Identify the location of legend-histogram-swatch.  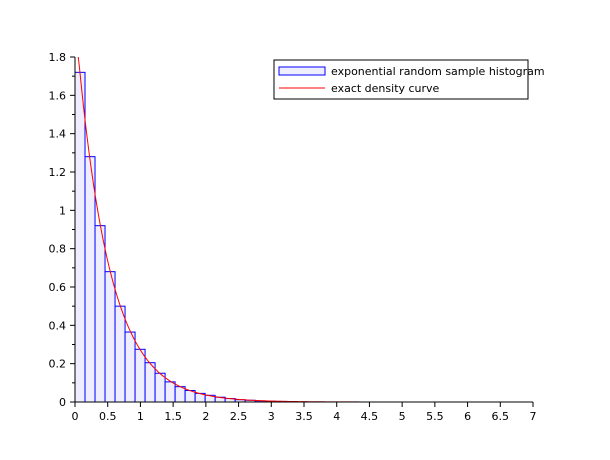
(302, 71).